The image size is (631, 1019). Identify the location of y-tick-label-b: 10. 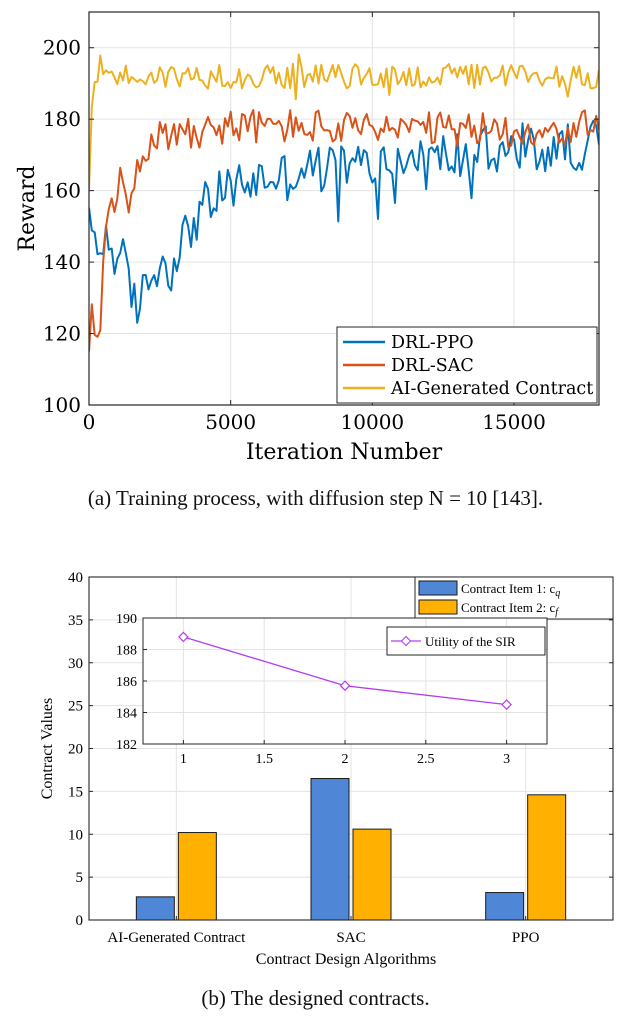
(75, 835).